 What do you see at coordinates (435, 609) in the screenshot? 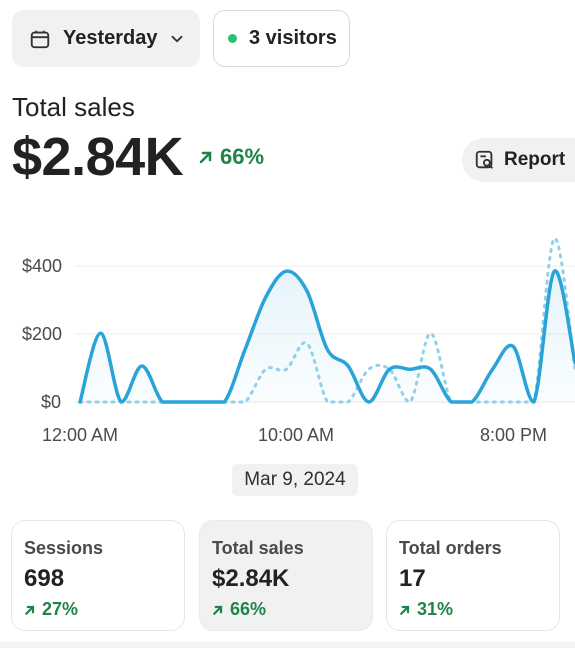
I see `card-change-value: 31%` at bounding box center [435, 609].